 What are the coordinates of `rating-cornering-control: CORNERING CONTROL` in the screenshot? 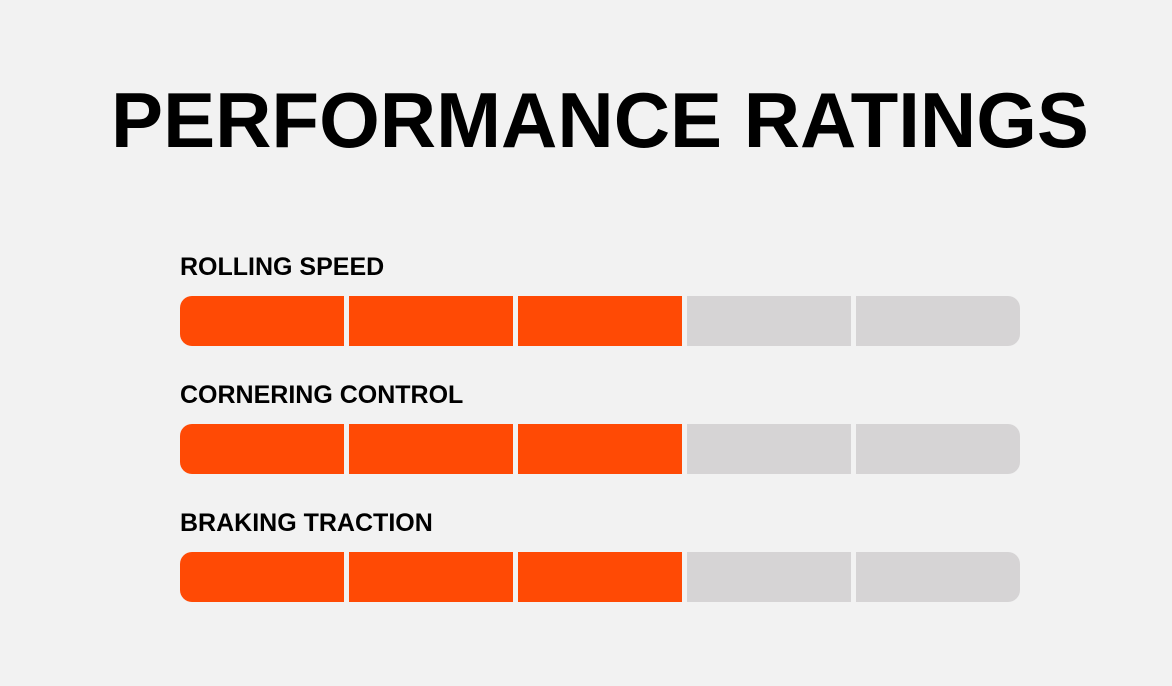 It's located at (600, 444).